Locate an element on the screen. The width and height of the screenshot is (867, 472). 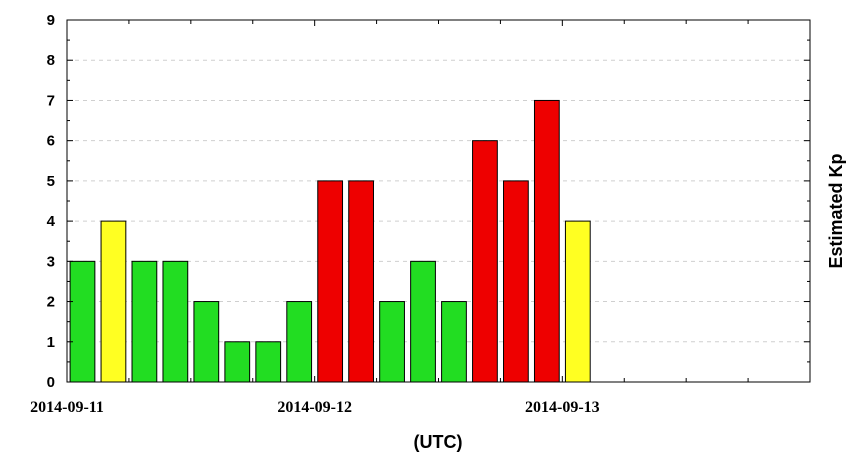
x-tick-labels: 2014-09-11 2014-09-12 2014-09-13 is located at coordinates (315, 407).